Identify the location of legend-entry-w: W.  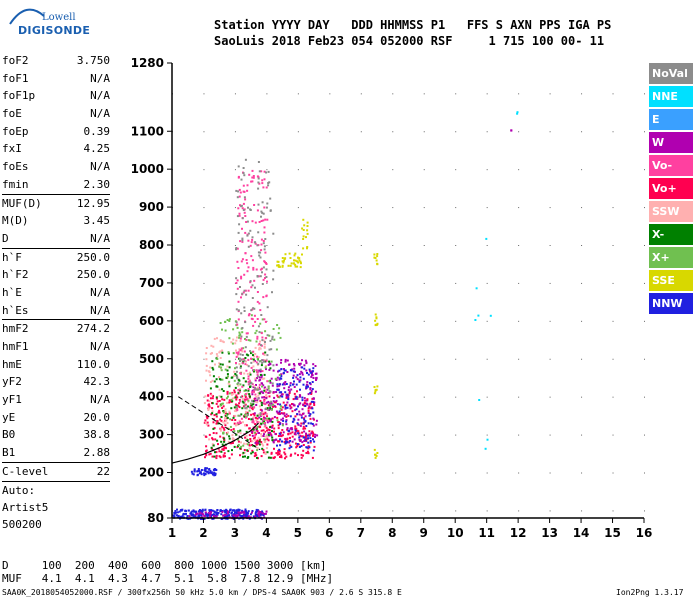
(671, 142).